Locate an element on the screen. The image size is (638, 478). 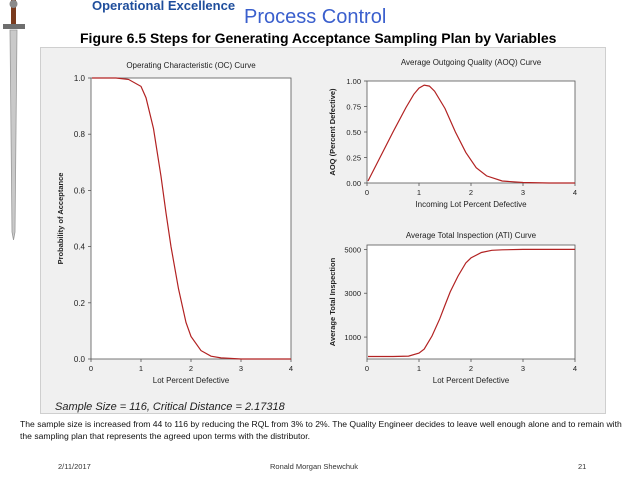
chart-title: Average Total Inspection (ATI) Curve is located at coordinates (471, 235).